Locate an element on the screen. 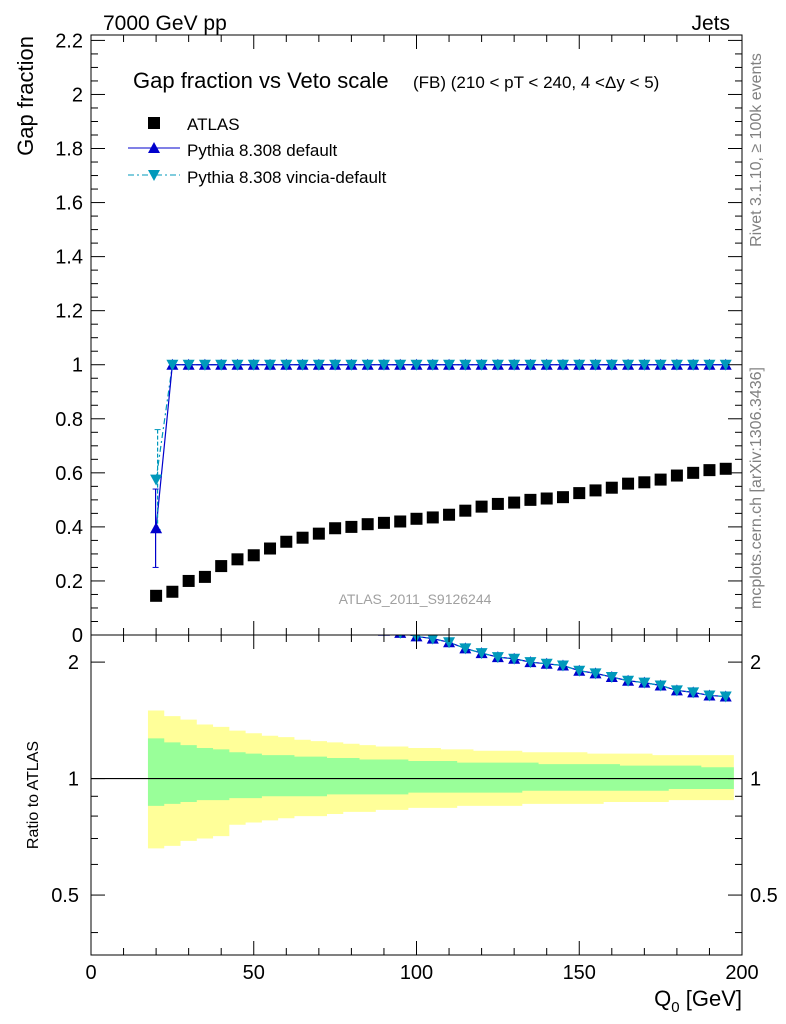 This screenshot has height=1024, width=786. legend-marker-pythia-vincia is located at coordinates (154, 175).